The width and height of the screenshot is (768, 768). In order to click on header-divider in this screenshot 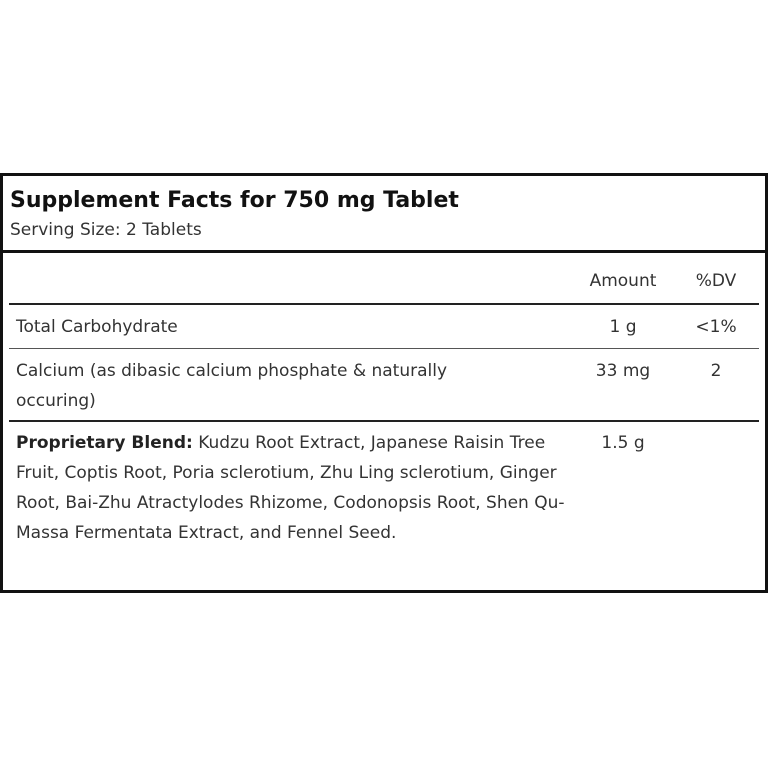, I will do `click(384, 304)`.